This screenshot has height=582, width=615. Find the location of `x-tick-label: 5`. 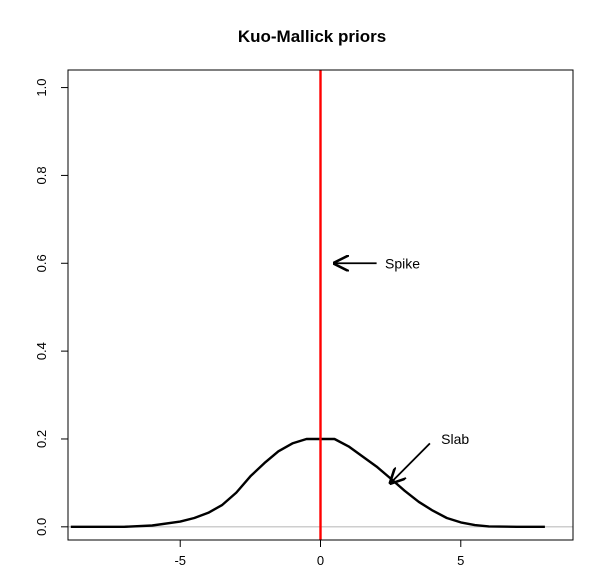

x-tick-label: 5 is located at coordinates (460, 560).